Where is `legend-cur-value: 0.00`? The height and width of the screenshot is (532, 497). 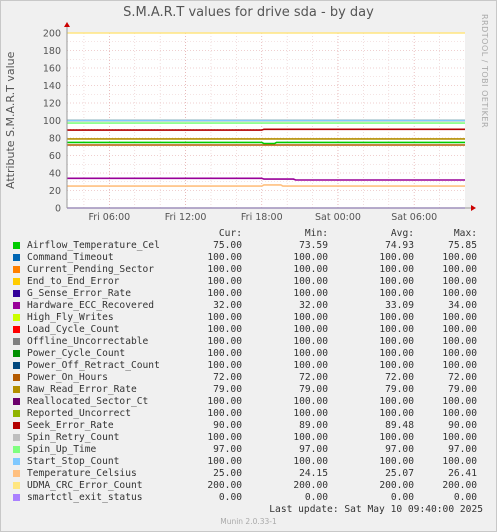 legend-cur-value: 0.00 is located at coordinates (230, 497).